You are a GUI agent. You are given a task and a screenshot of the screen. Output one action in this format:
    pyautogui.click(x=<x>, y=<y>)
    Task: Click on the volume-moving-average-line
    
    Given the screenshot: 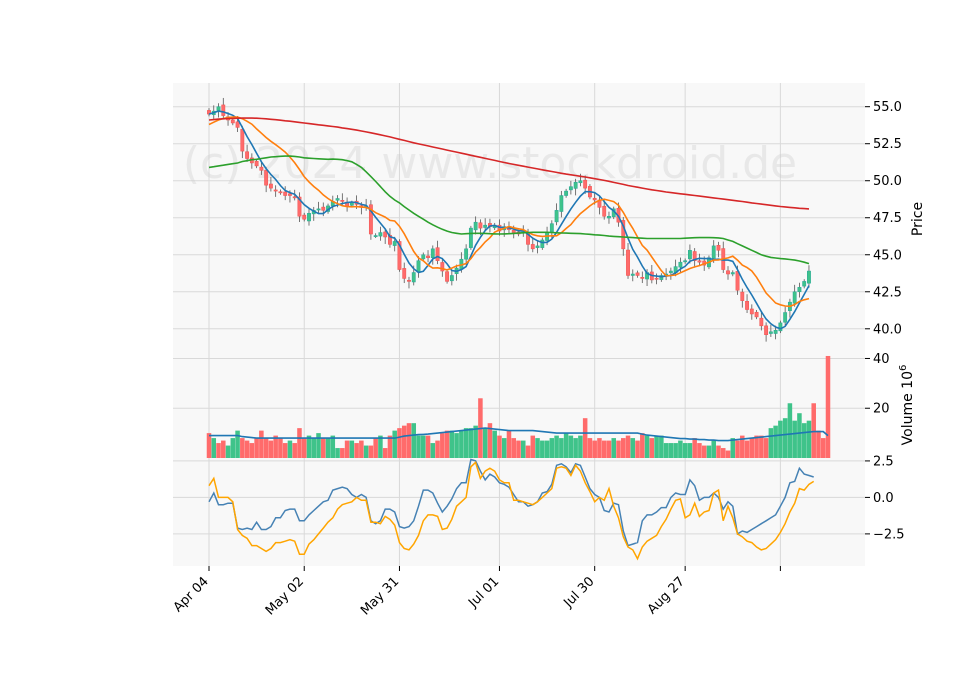 What is the action you would take?
    pyautogui.click(x=519, y=434)
    